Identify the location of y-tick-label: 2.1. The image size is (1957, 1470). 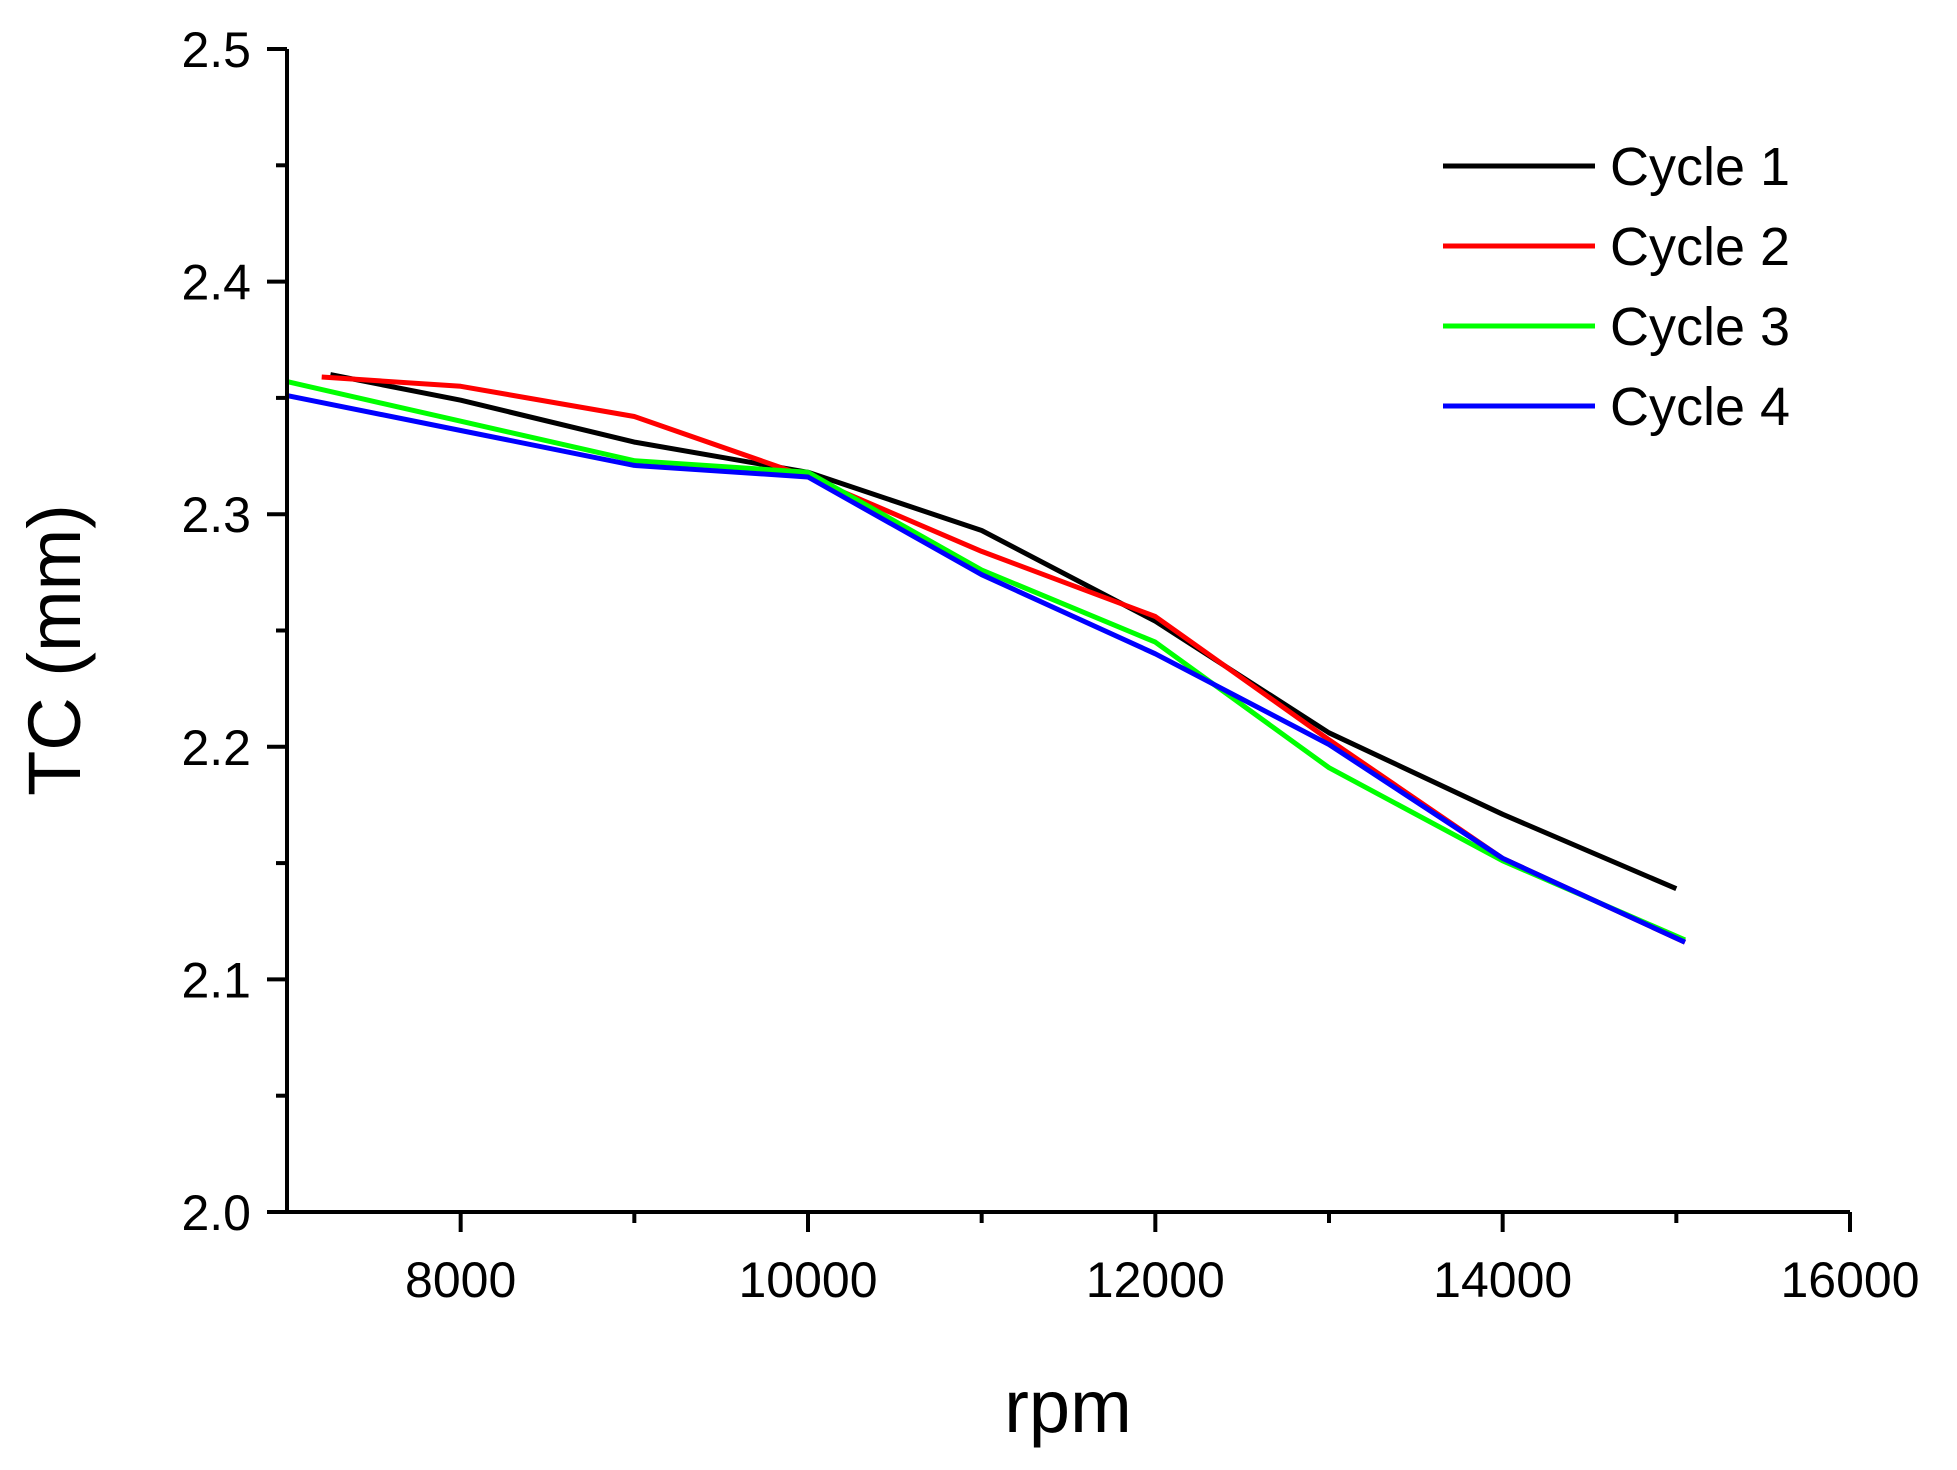
(216, 980).